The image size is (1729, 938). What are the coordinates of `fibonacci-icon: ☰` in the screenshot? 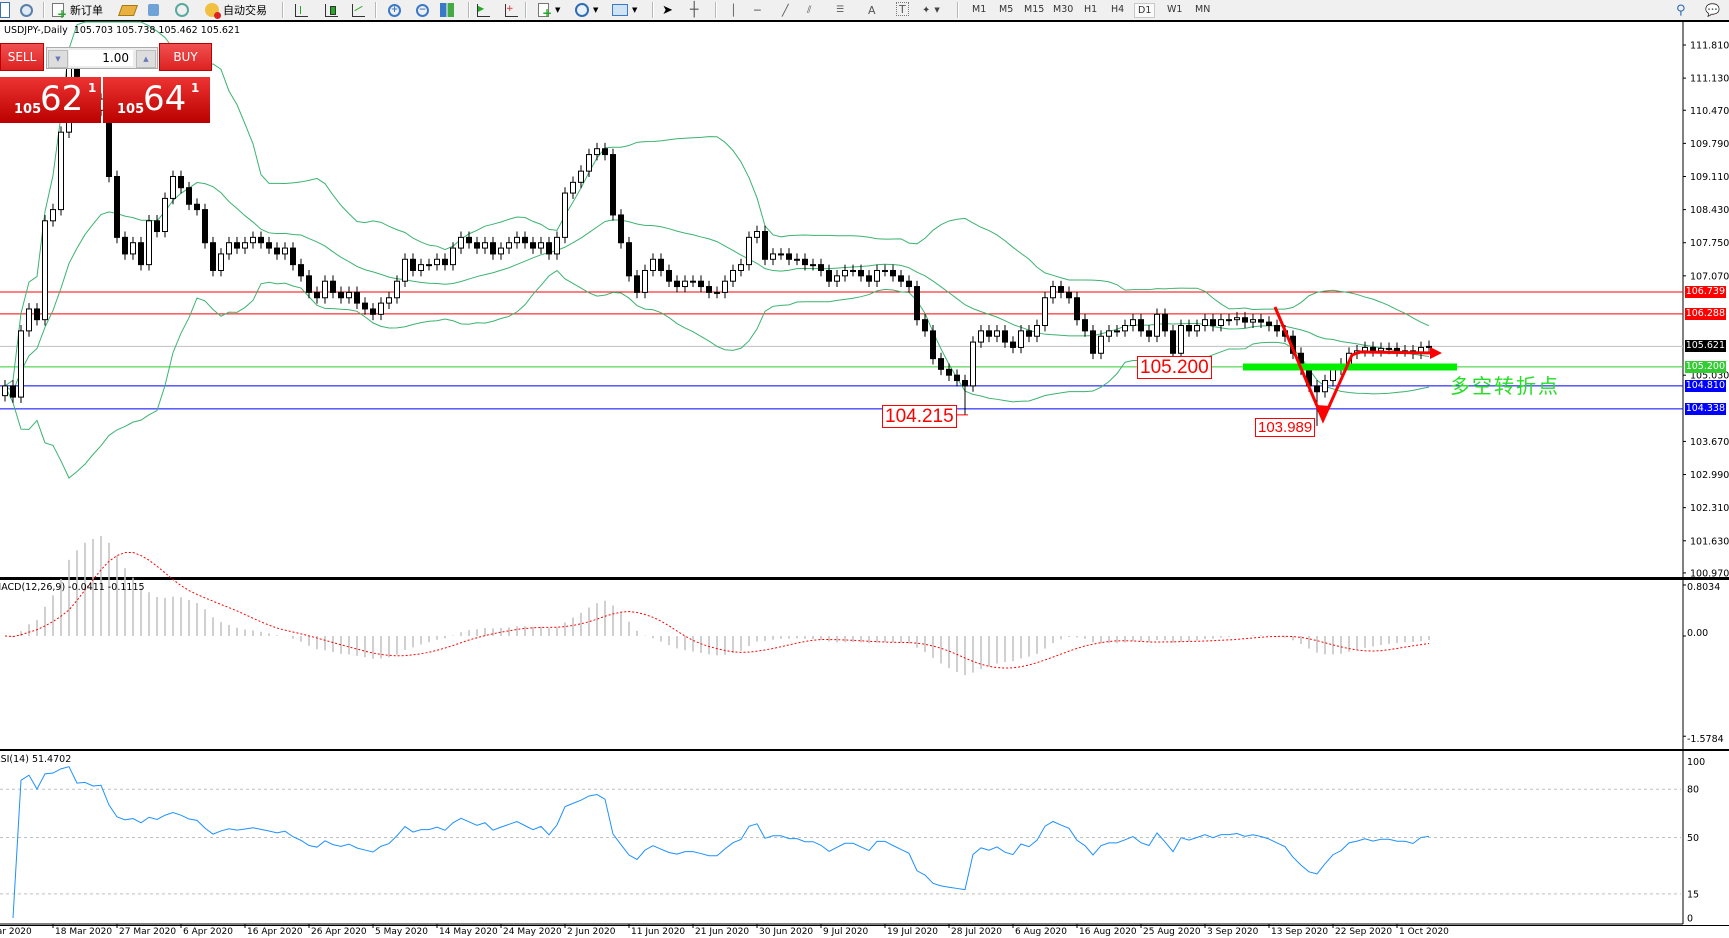 It's located at (840, 10).